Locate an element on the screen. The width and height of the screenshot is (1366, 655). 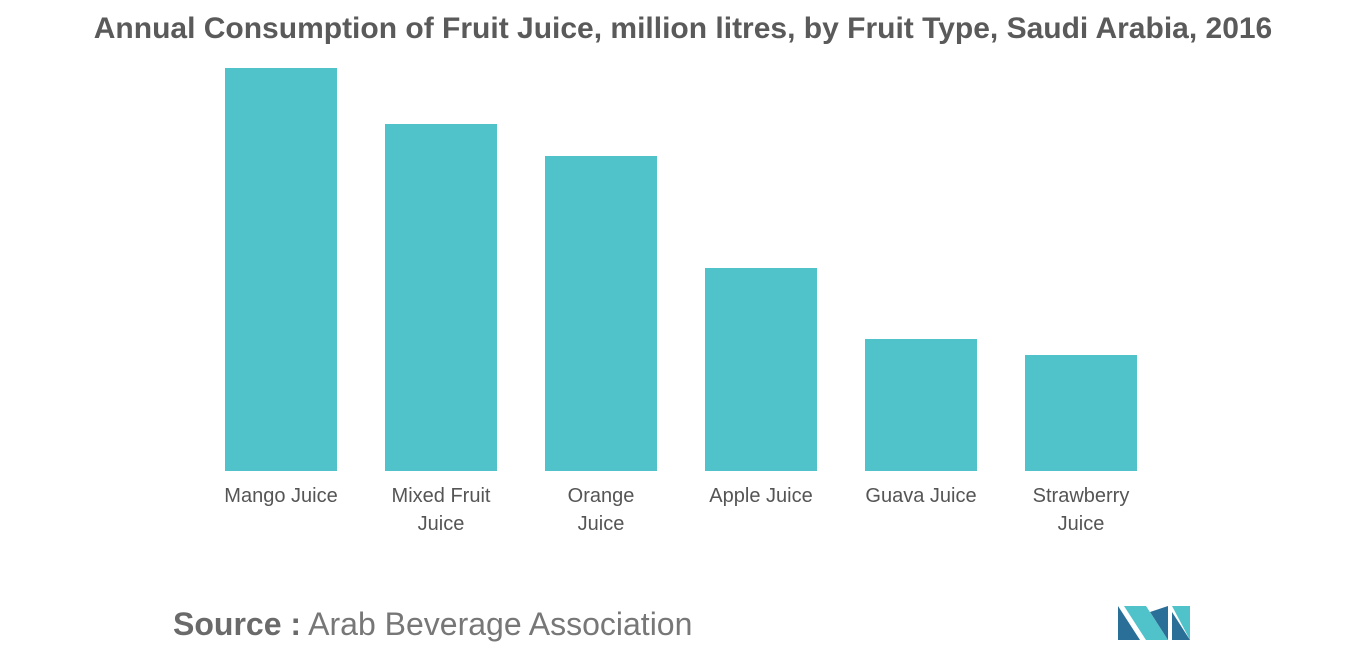
x-tick-label: Mixed Fruit Juice is located at coordinates (441, 510).